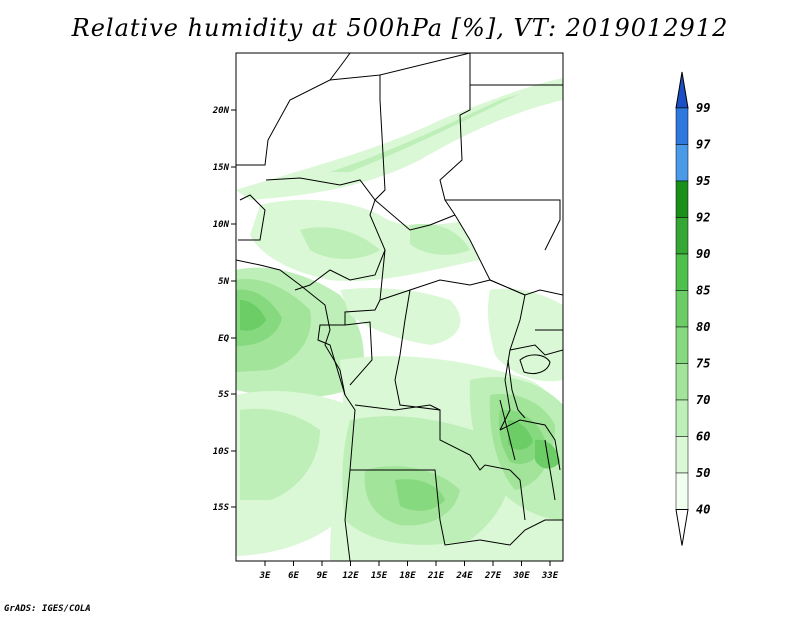 The width and height of the screenshot is (800, 618). I want to click on lat-label: 20N, so click(221, 111).